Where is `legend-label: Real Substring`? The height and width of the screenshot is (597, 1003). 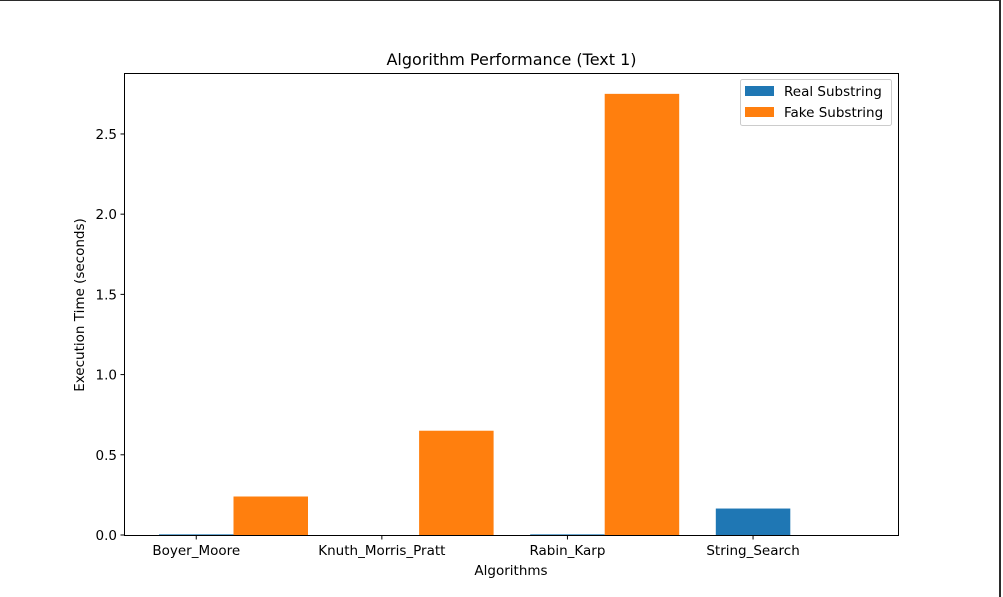
legend-label: Real Substring is located at coordinates (833, 92).